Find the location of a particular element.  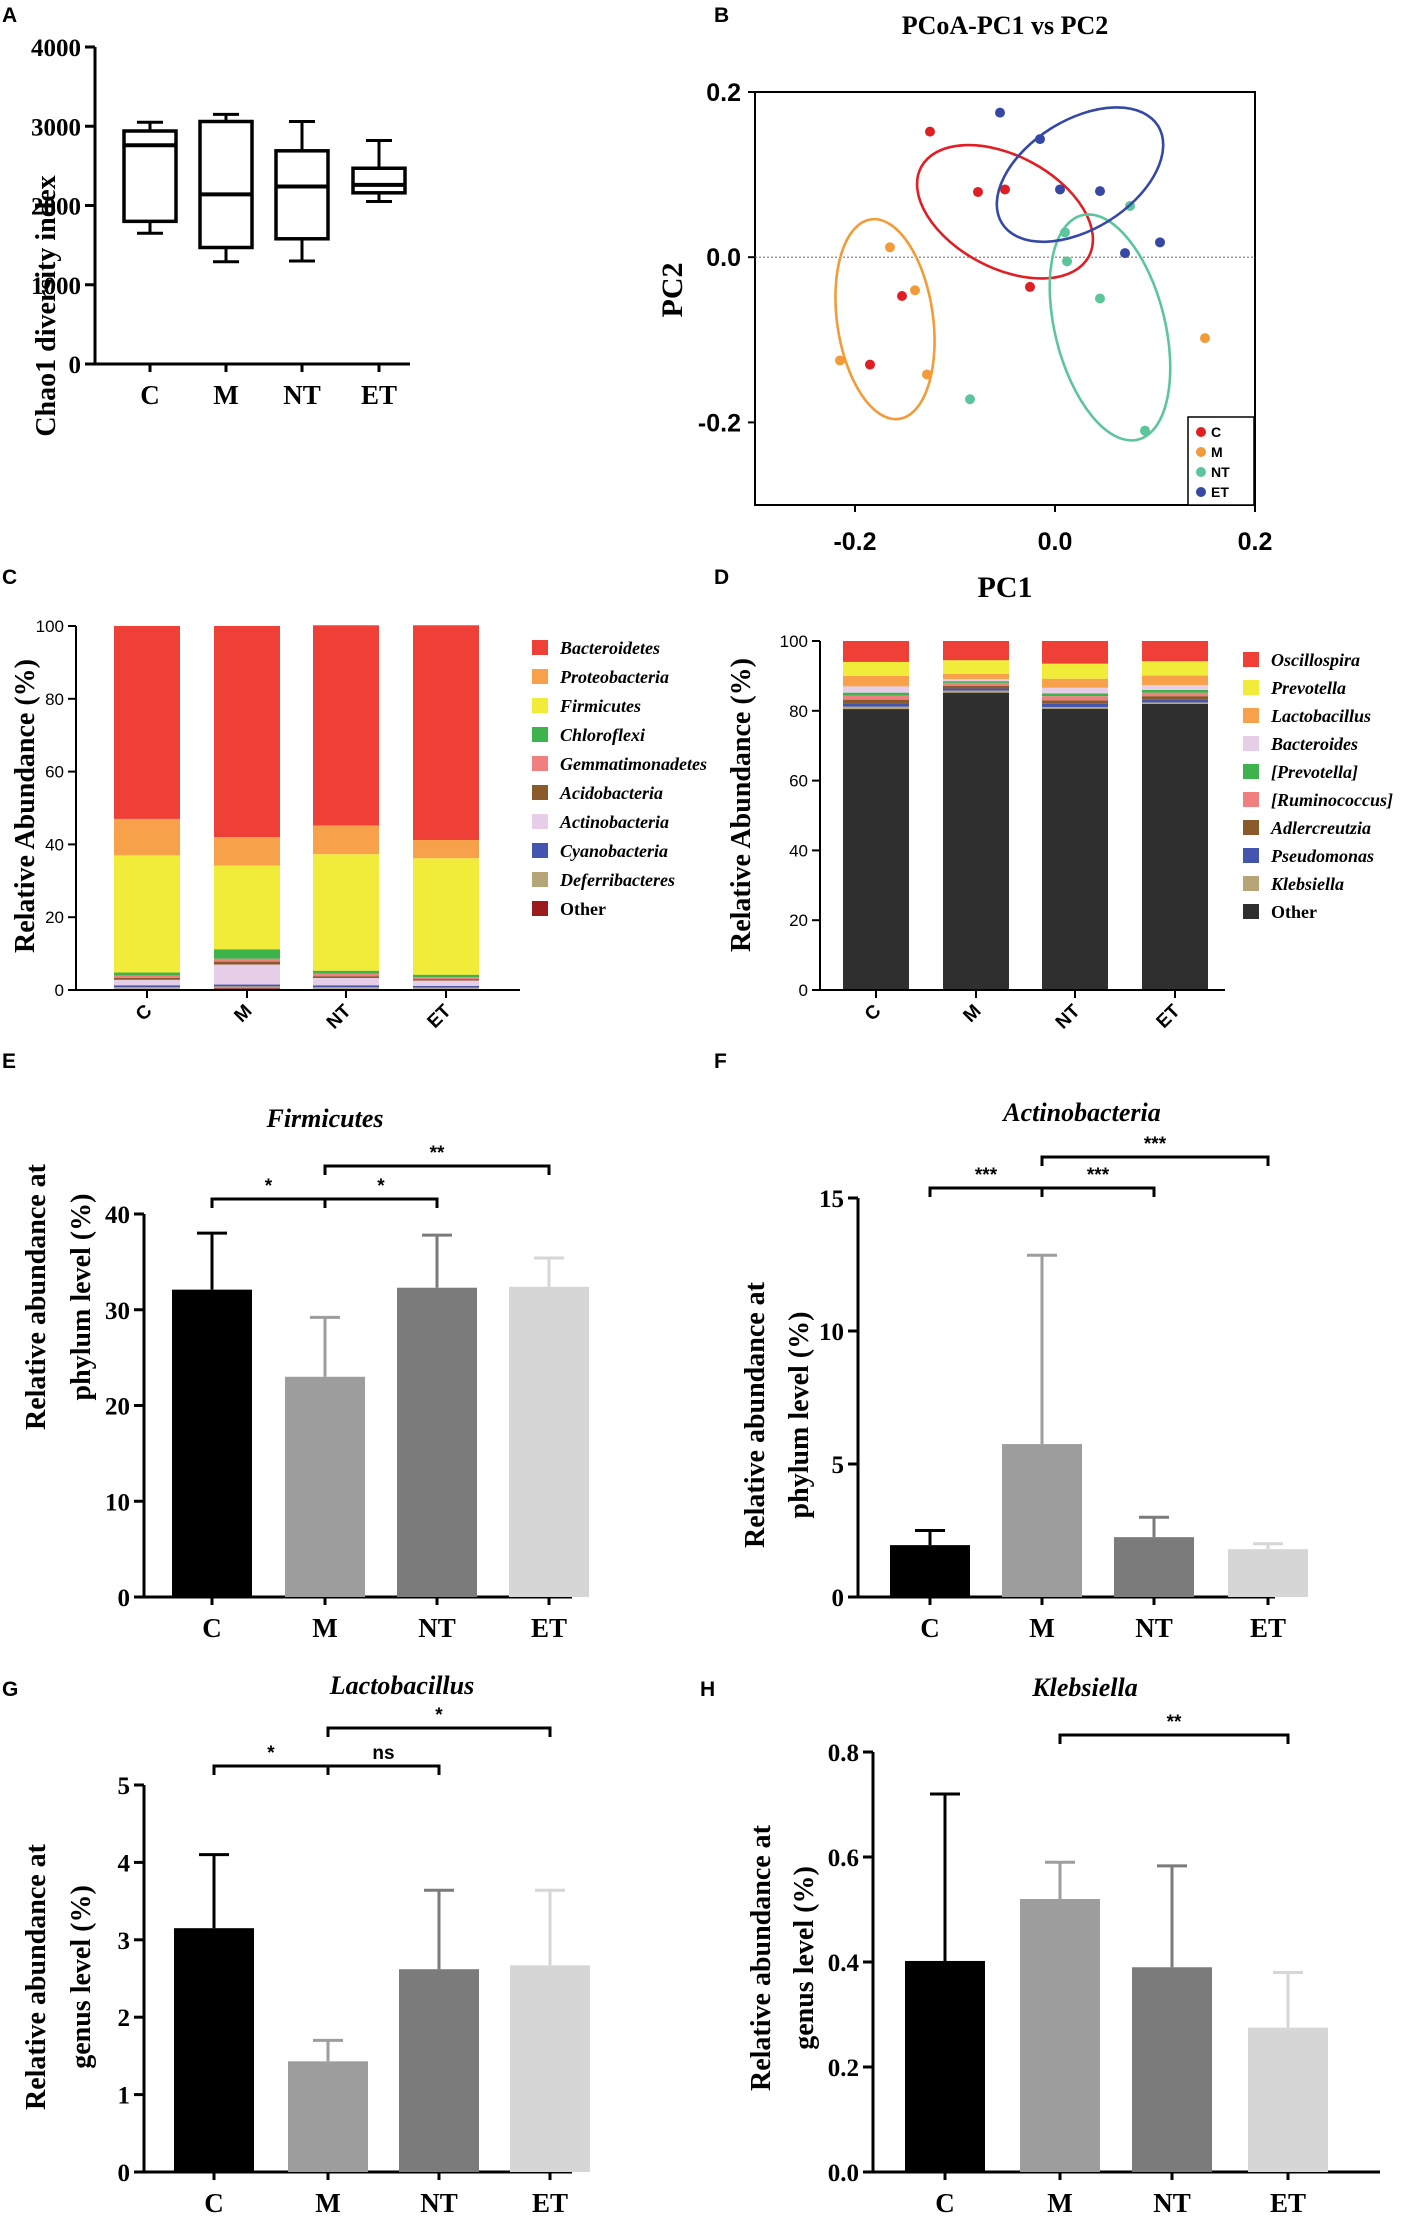

legend-label: Other is located at coordinates (583, 909).